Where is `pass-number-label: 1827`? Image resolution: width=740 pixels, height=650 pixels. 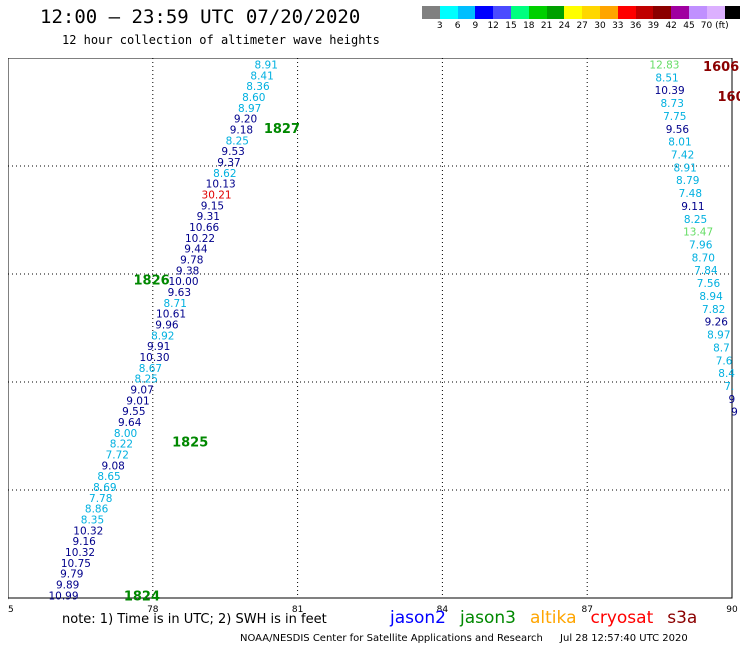
pass-number-label: 1827 is located at coordinates (282, 129).